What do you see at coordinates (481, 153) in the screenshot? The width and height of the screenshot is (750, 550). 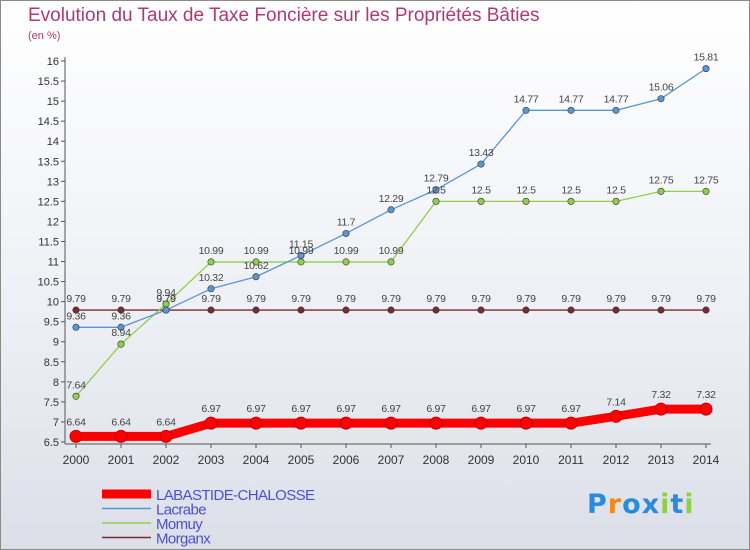 I see `data-label: 13.43` at bounding box center [481, 153].